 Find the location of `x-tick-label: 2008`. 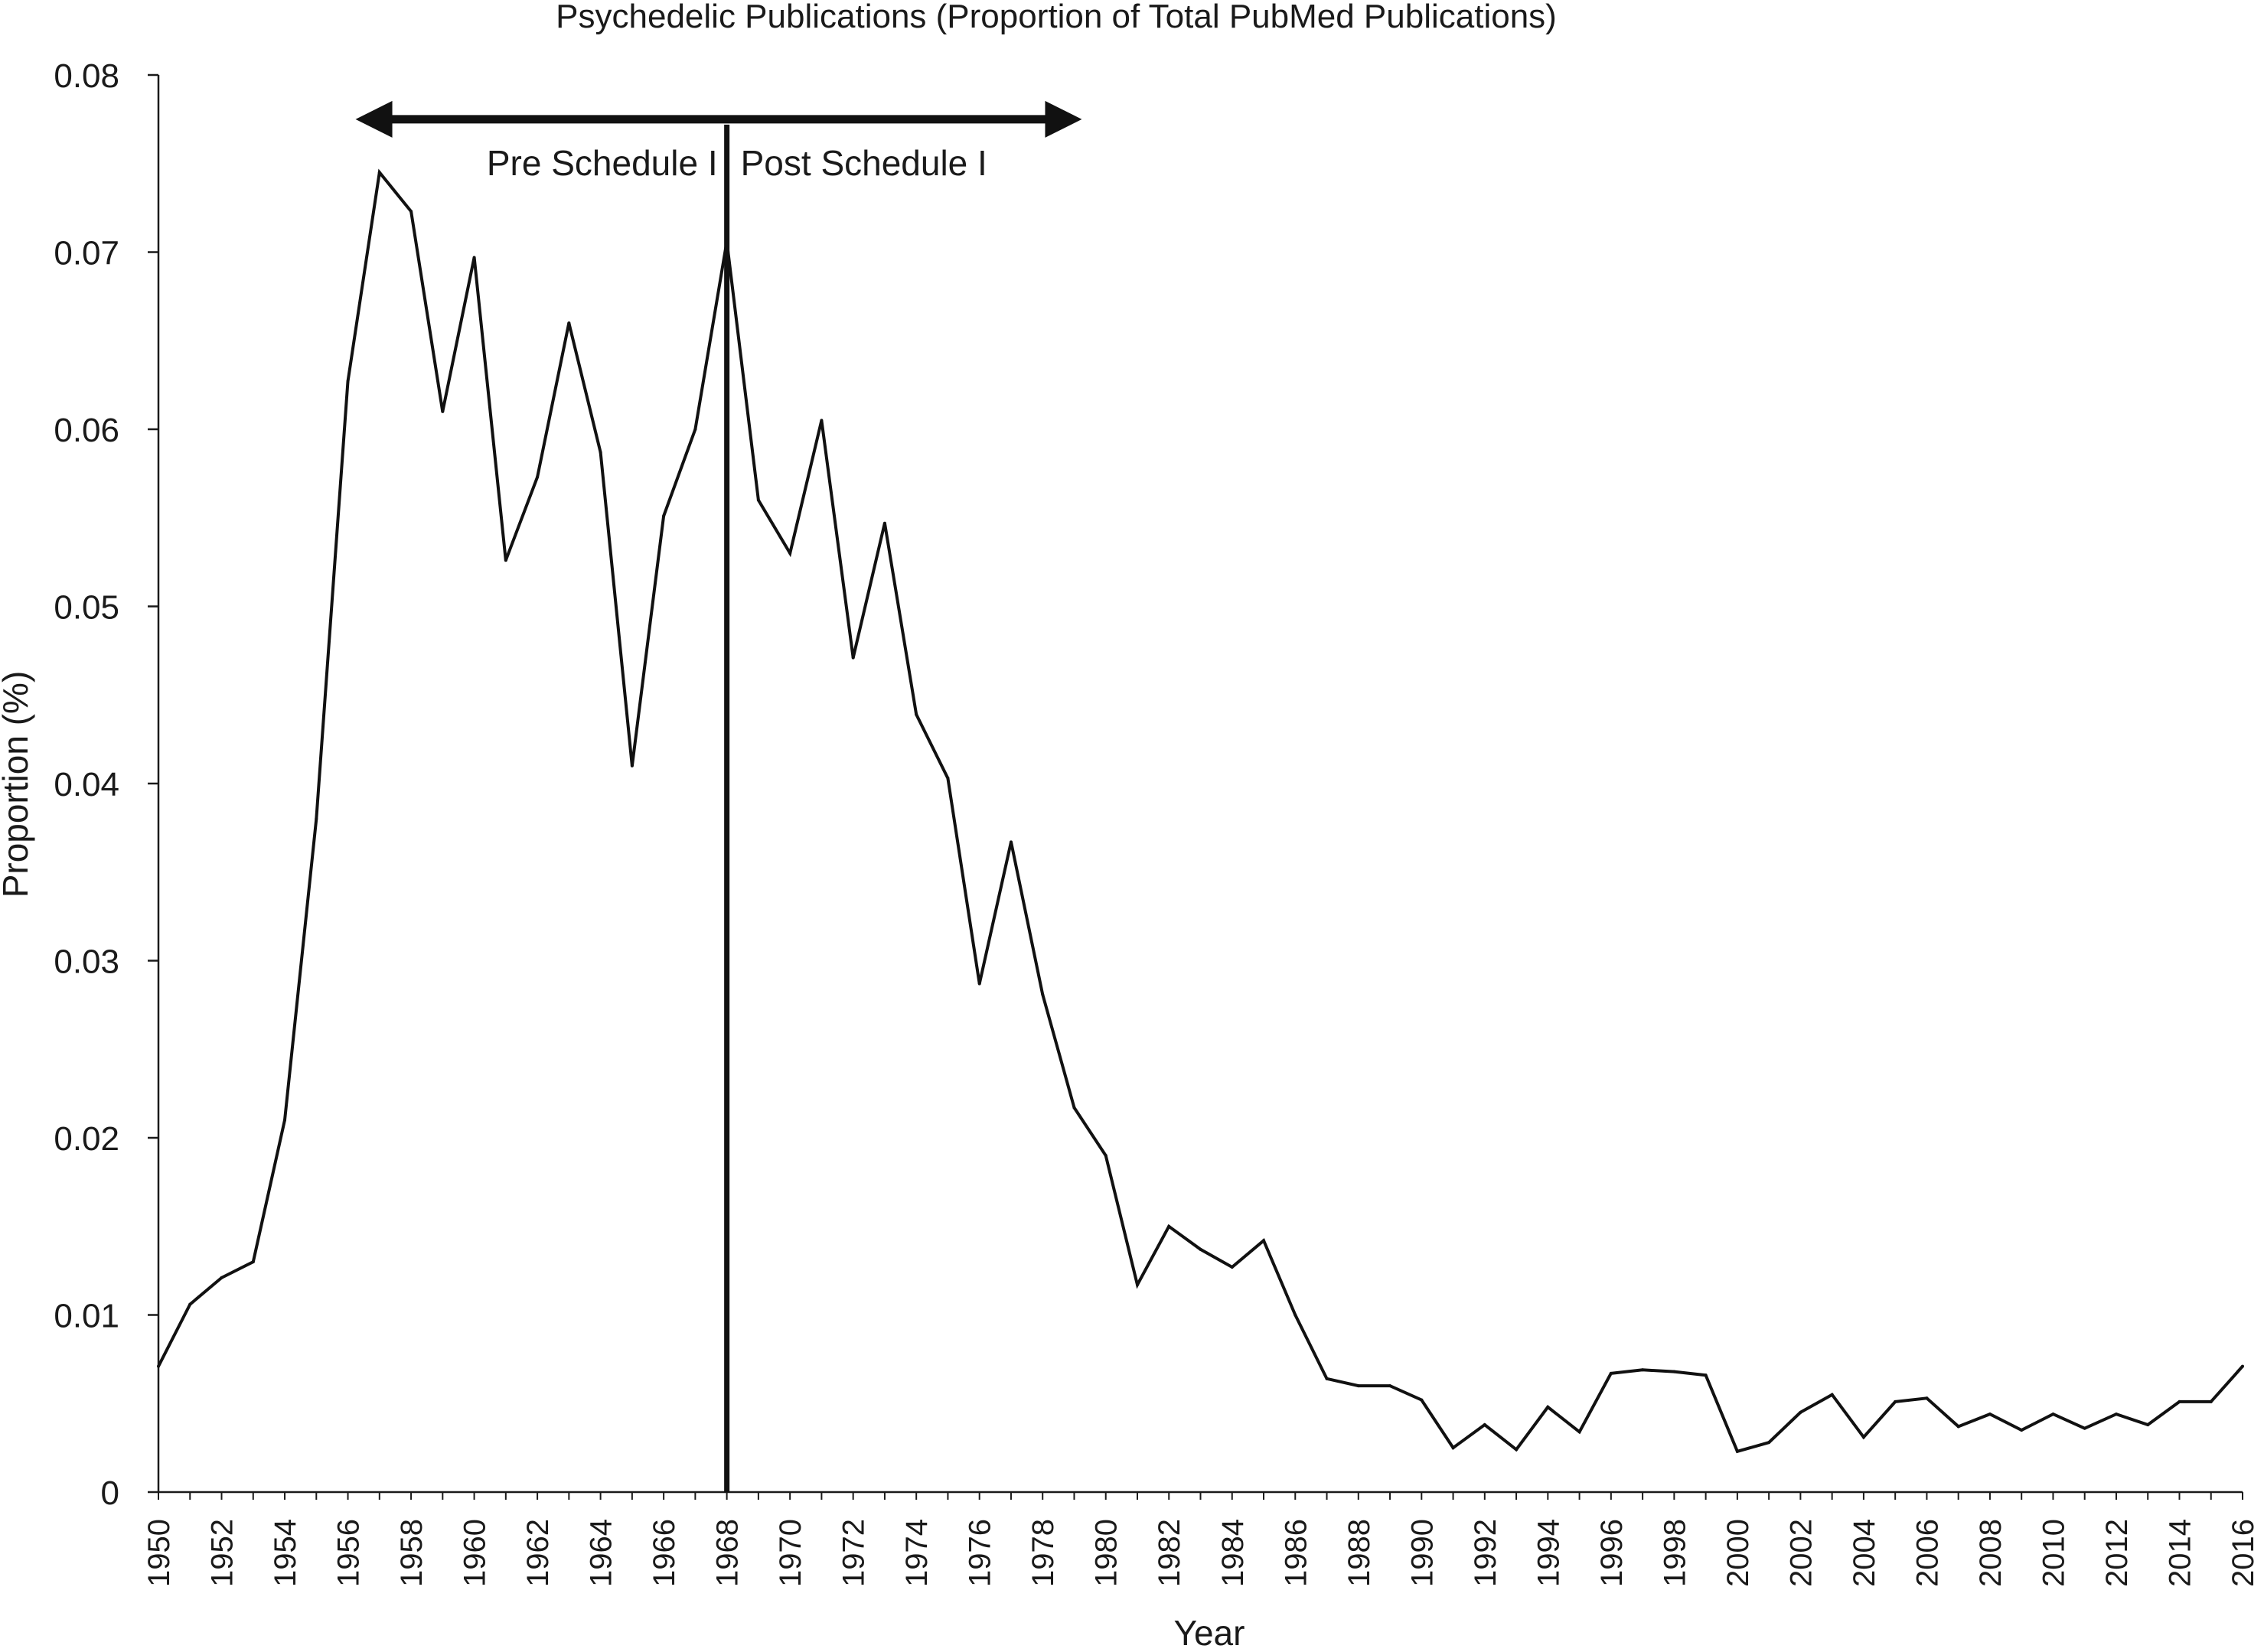

x-tick-label: 2008 is located at coordinates (1991, 1553).